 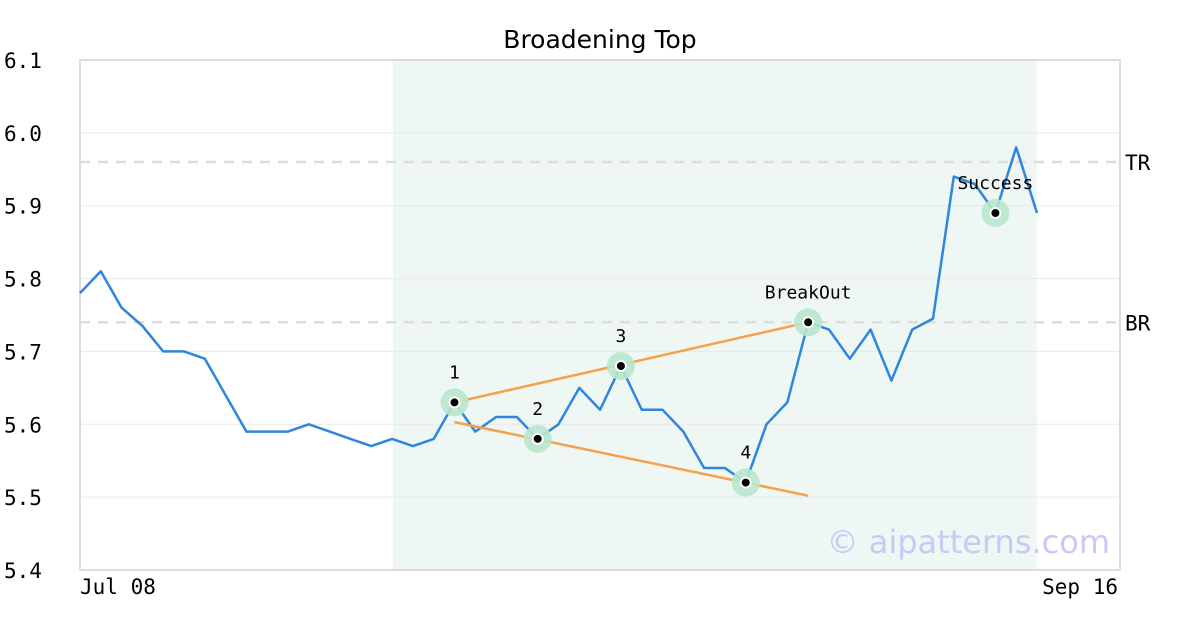 I want to click on reference-label-tr: TR, so click(x=1138, y=163).